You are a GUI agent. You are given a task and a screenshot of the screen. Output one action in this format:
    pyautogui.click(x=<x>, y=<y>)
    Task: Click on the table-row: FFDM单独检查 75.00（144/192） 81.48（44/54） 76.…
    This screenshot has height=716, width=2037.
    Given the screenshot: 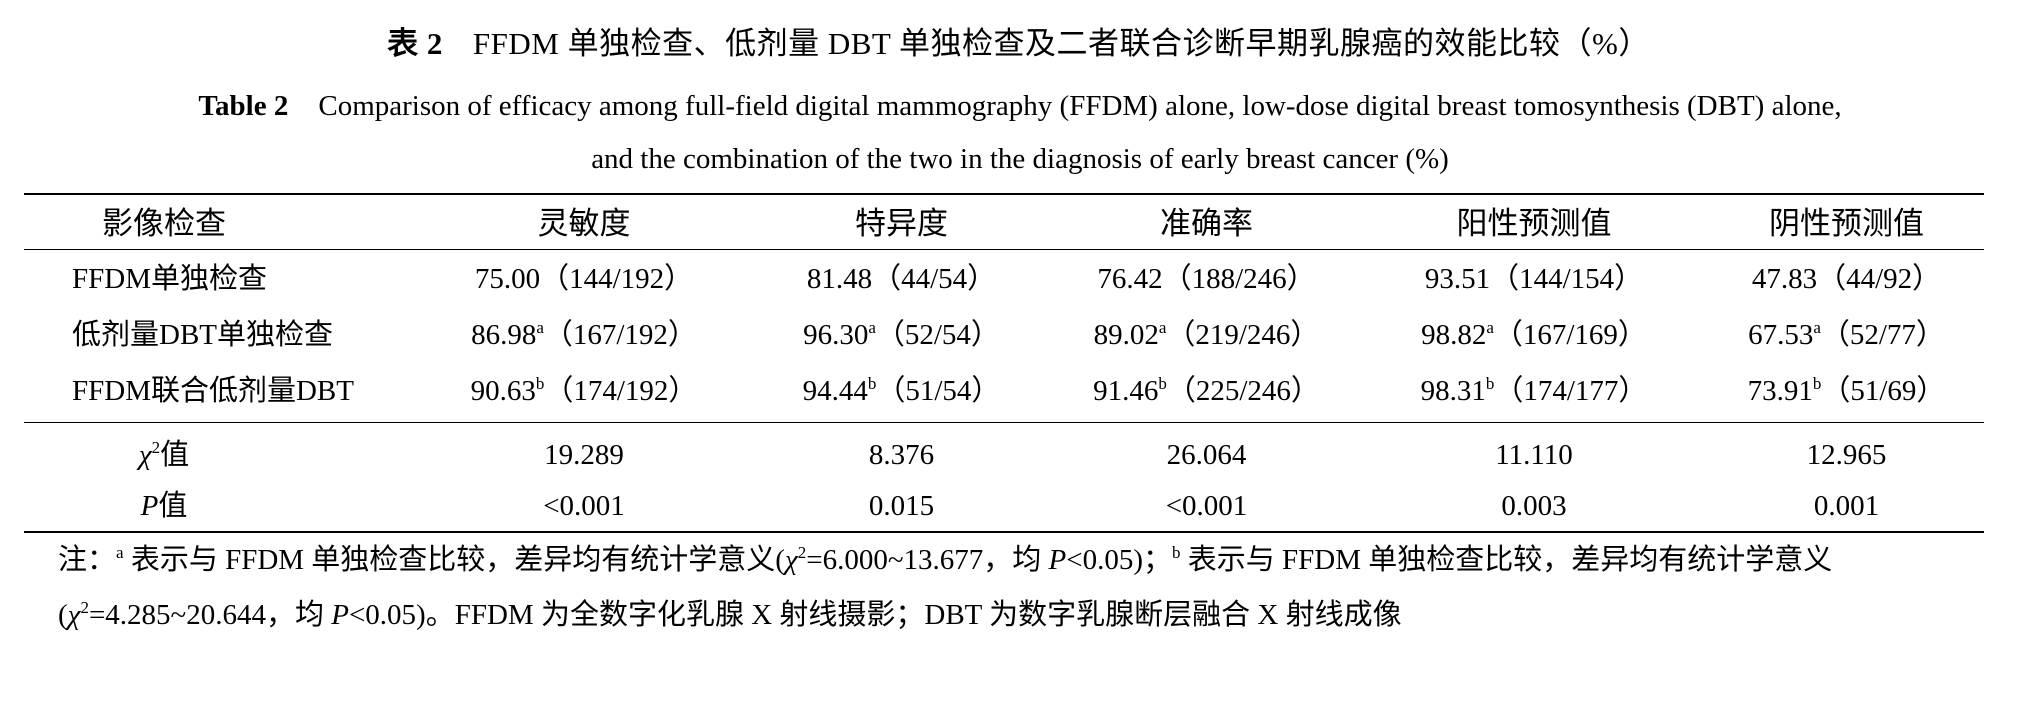 What is the action you would take?
    pyautogui.click(x=1004, y=279)
    